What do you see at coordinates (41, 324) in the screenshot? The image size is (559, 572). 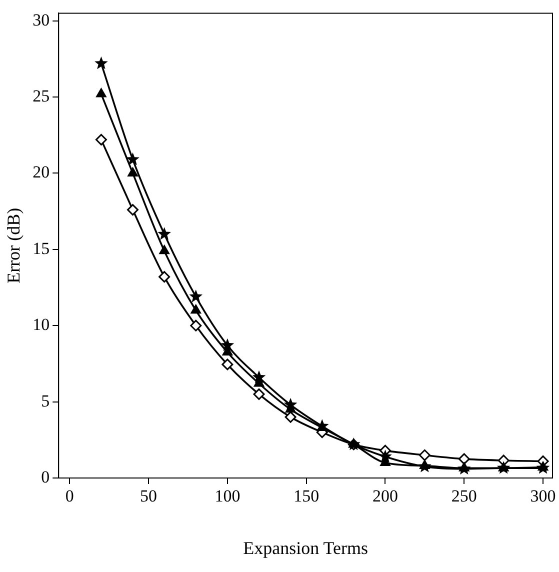 I see `y-tick-label: 10` at bounding box center [41, 324].